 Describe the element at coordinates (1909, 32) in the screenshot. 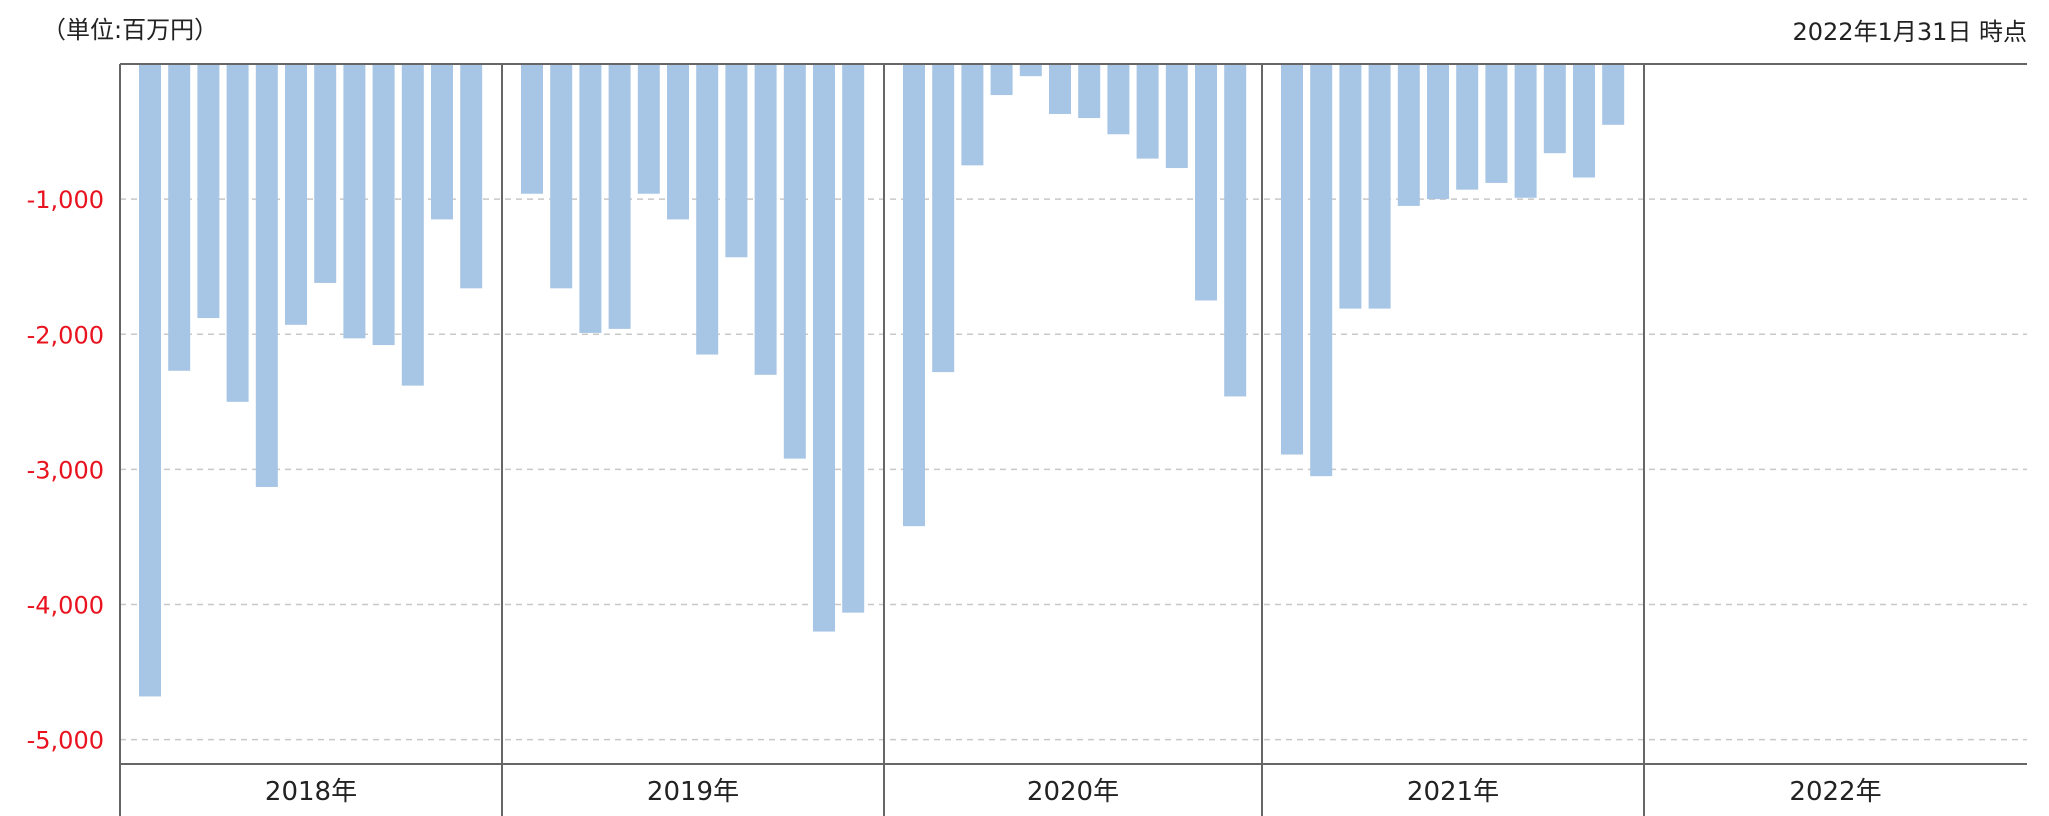

I see `as-of-date-label: 2022年1月31日 時点` at that location.